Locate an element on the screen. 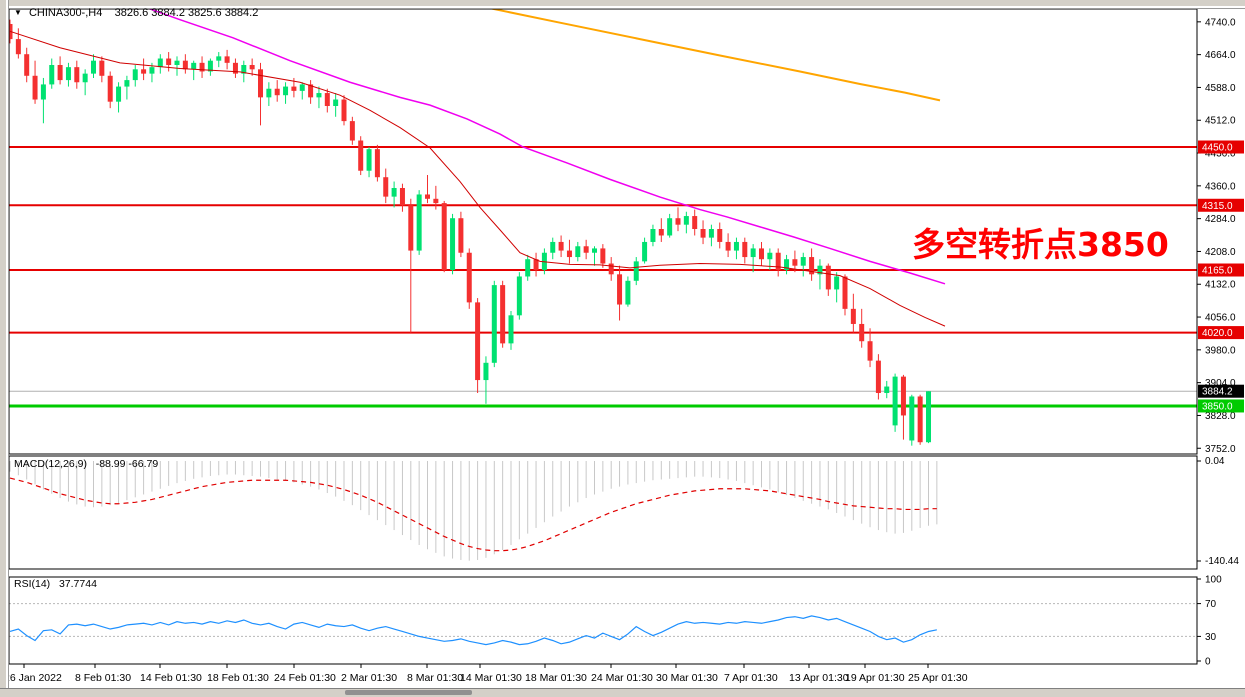 The height and width of the screenshot is (697, 1245). svg-text: 4450.0 is located at coordinates (1217, 148).